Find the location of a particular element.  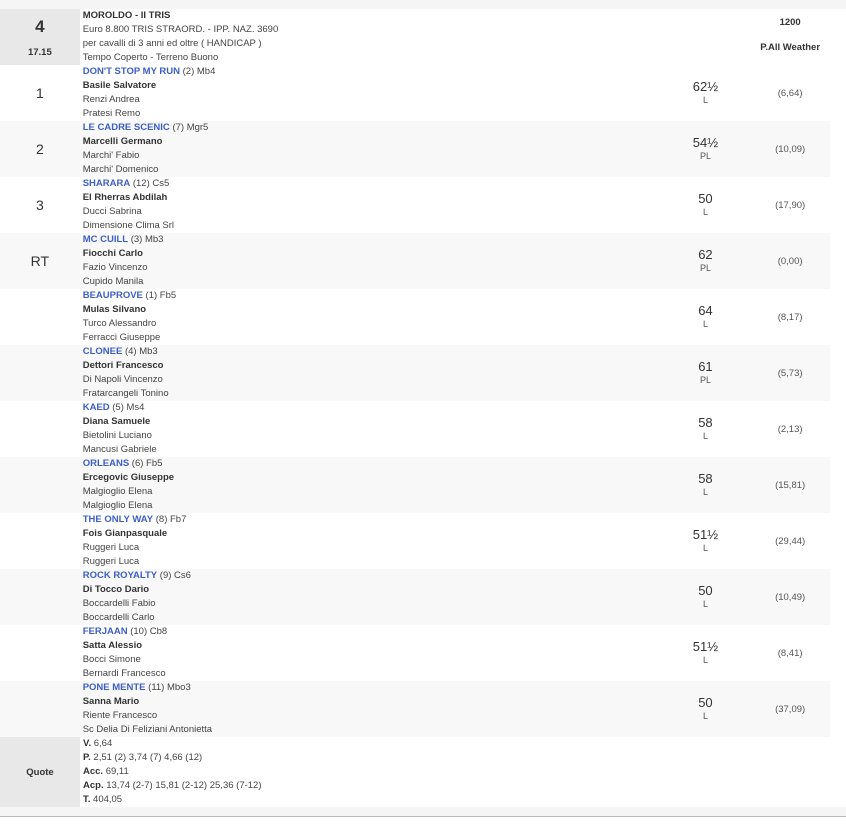

odds: (29,44) is located at coordinates (790, 541).